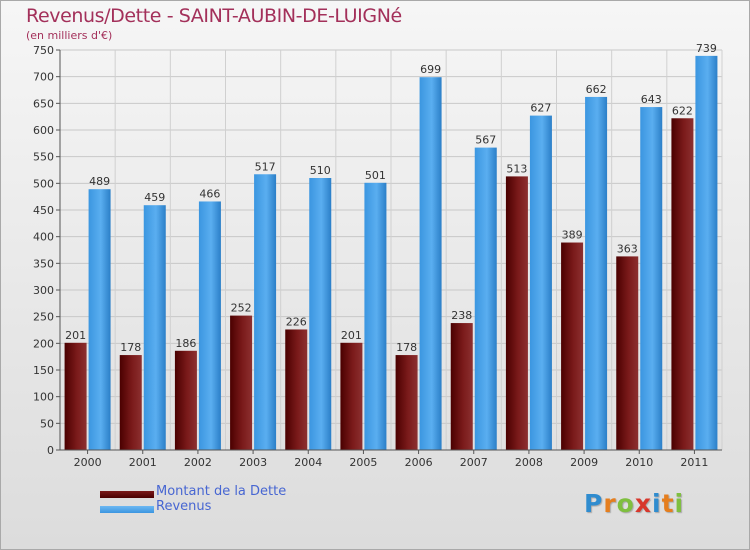  What do you see at coordinates (130, 402) in the screenshot?
I see `bar-dette-2001` at bounding box center [130, 402].